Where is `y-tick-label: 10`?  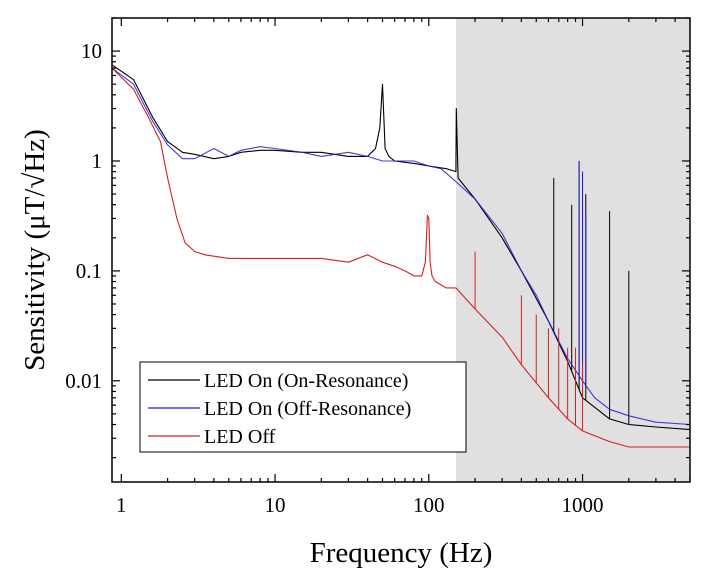 y-tick-label: 10 is located at coordinates (91, 51).